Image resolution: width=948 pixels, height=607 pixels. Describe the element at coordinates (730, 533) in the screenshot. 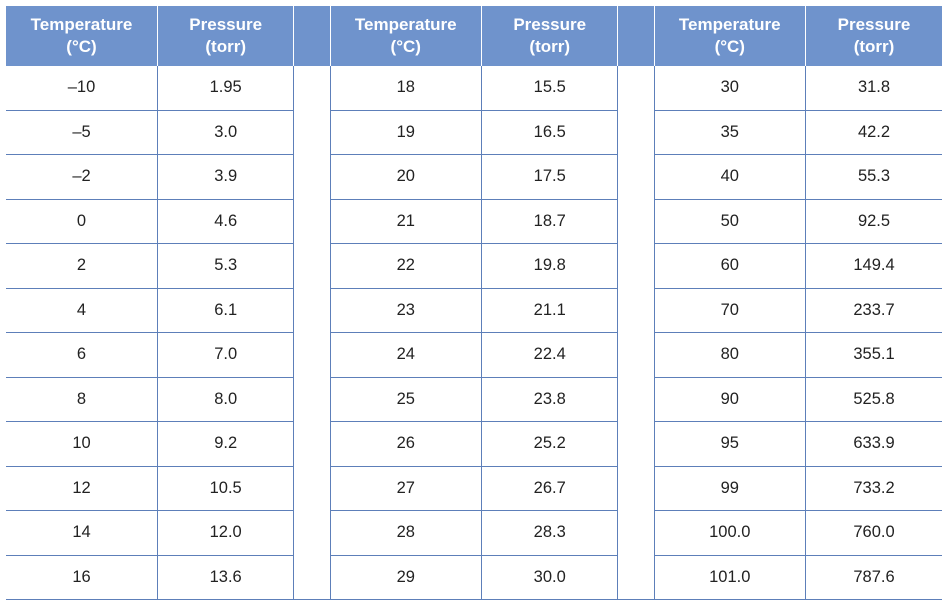

I see `temperature-cell: 100.0` at that location.